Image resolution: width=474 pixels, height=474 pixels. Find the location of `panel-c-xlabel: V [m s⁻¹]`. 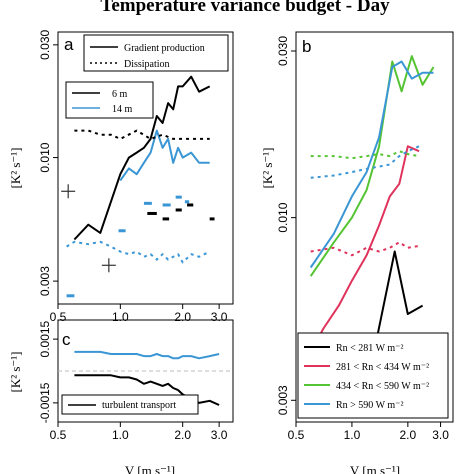

panel-c-xlabel: V [m s⁻¹] is located at coordinates (150, 468).